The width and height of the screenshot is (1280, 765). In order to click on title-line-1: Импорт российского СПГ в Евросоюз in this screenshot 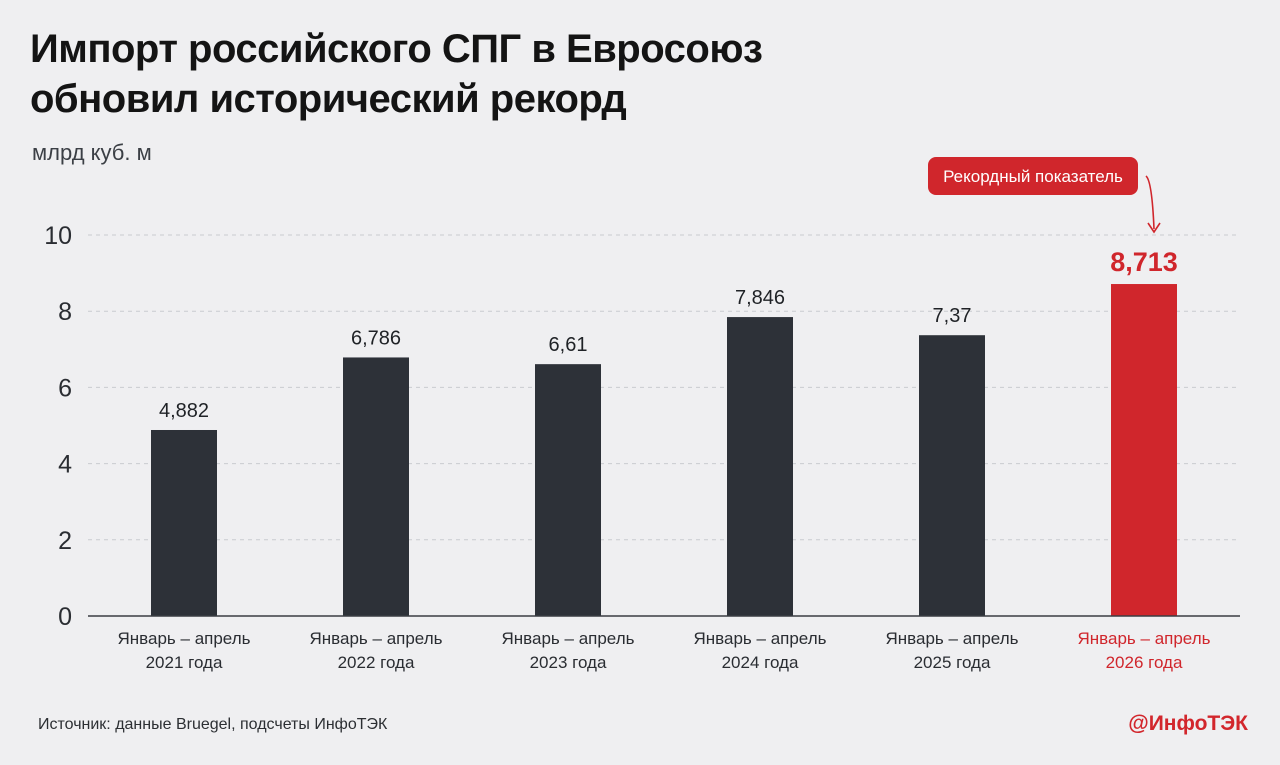, I will do `click(396, 49)`.